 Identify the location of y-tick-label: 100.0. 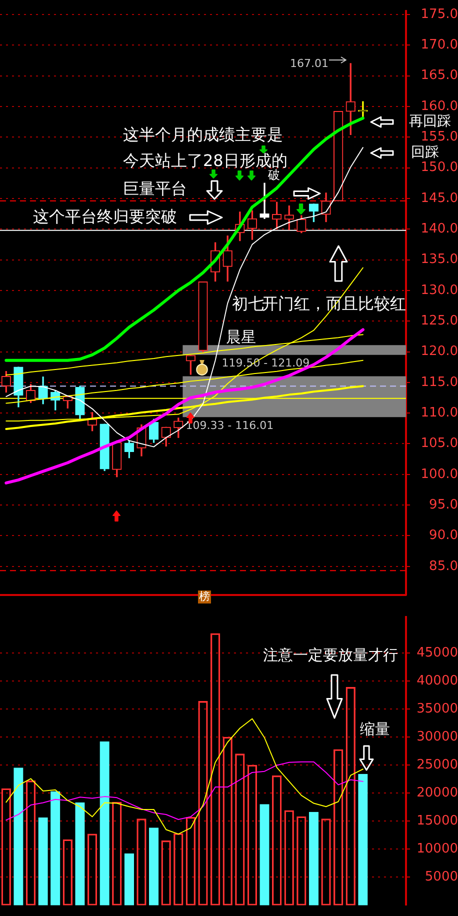
(439, 474).